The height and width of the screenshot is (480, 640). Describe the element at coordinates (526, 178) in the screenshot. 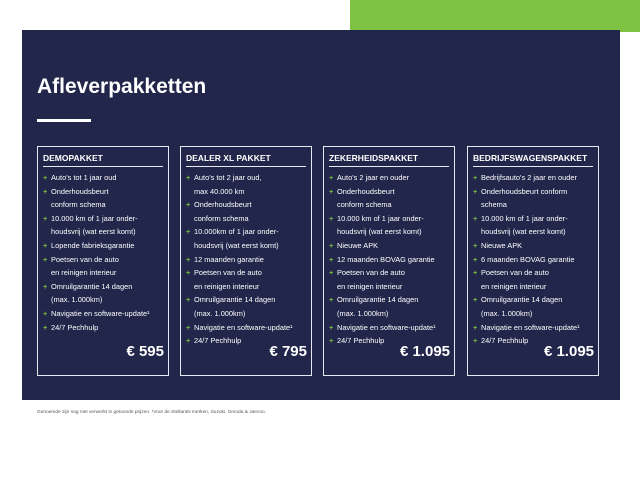

I see `feature-line: Bedrijfsauto's 2 jaar en ouder` at that location.